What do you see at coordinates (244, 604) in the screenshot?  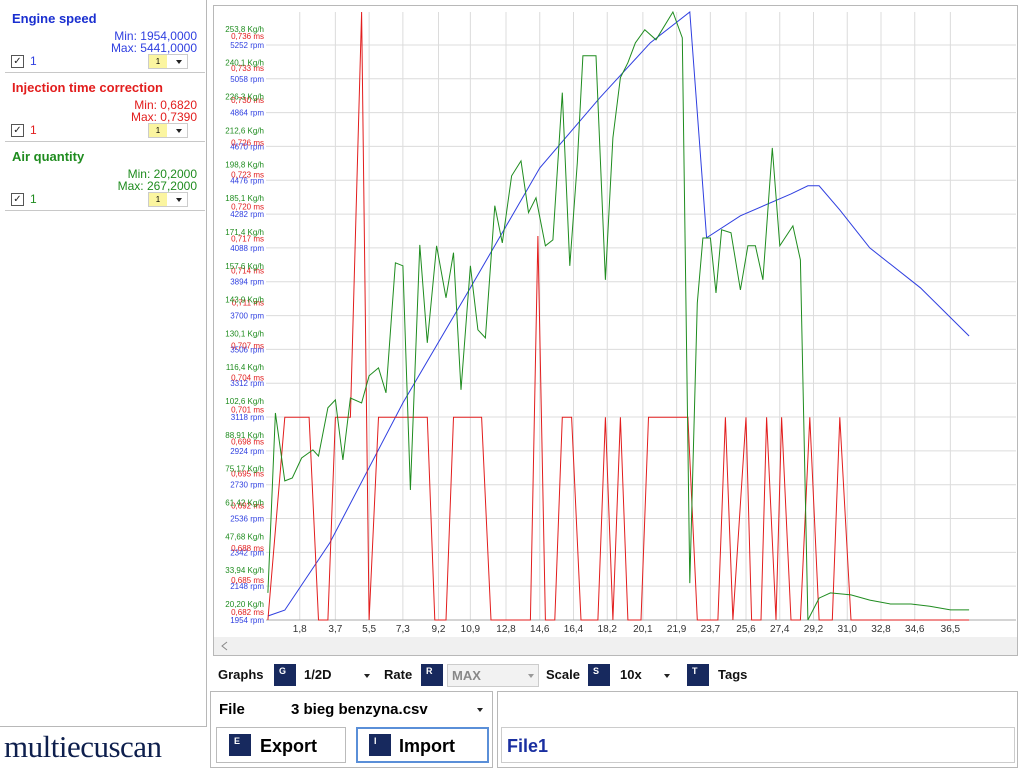 I see `y-tick-label: 20,20 Kg/h` at bounding box center [244, 604].